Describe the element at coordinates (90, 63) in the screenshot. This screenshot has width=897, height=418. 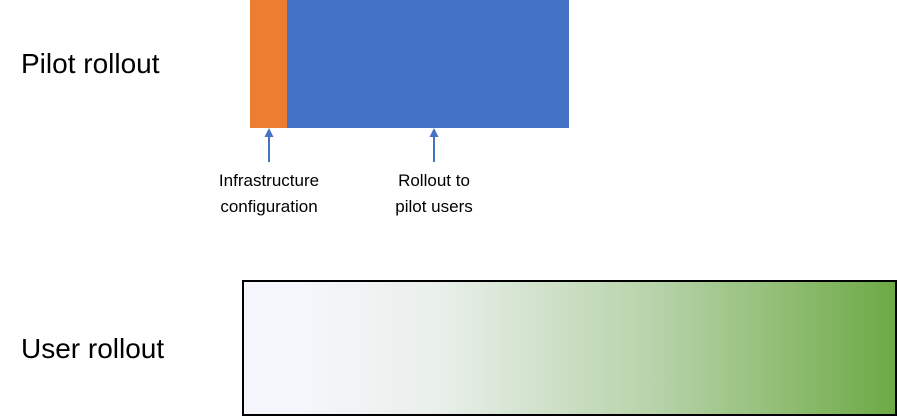
I see `pilot-rollout-label: Pilot rollout` at that location.